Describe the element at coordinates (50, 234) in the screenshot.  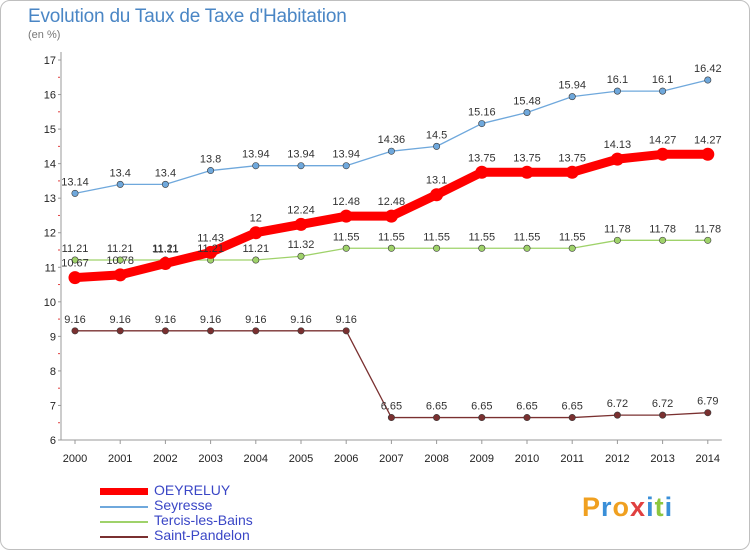
I see `y-tick-label: 12` at that location.